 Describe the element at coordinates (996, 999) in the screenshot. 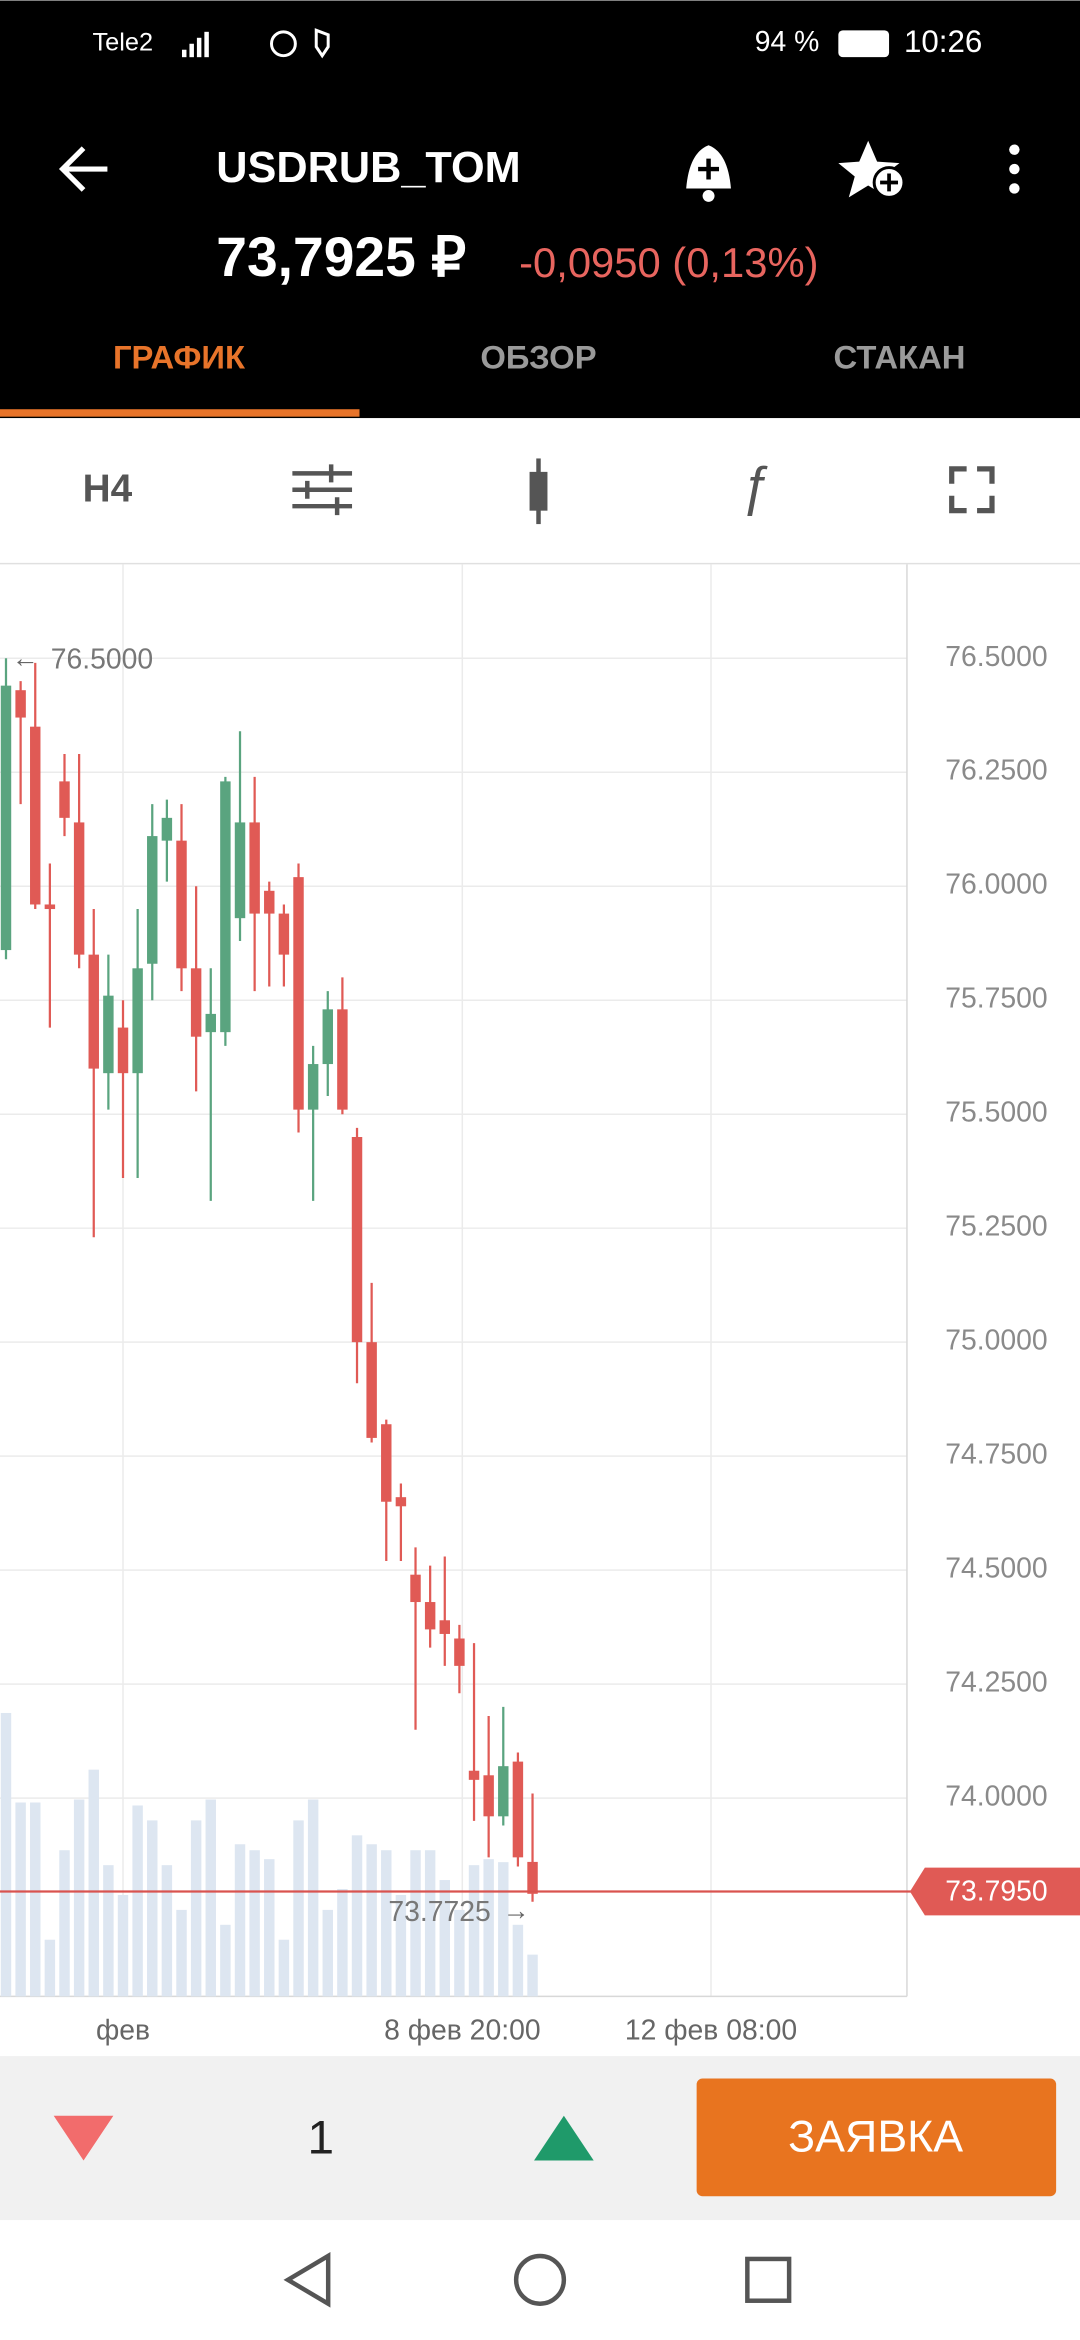

I see `y-tick-label: 75.7500` at that location.